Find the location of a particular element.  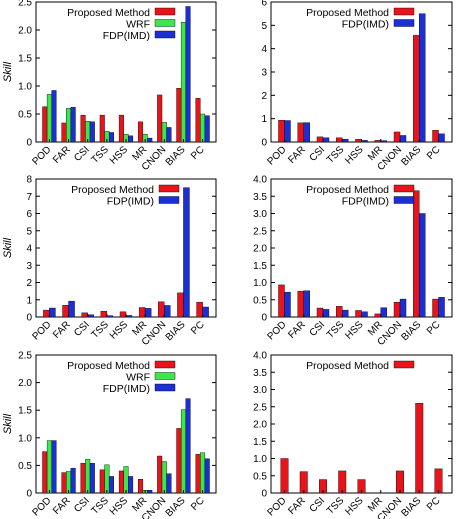

legend-swatch-fdp is located at coordinates (404, 200).